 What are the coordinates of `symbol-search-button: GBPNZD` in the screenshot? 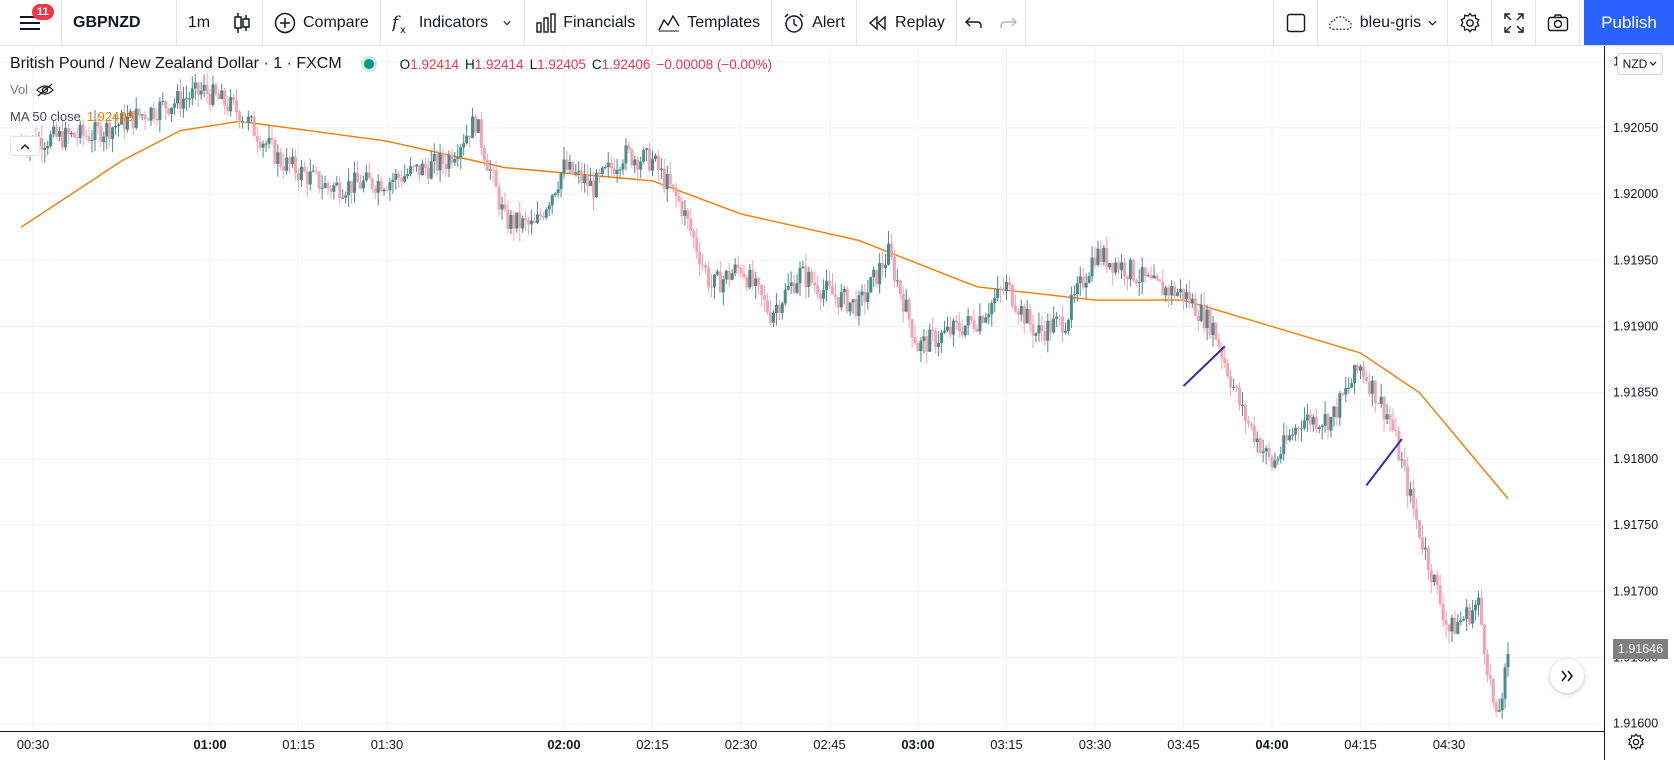 It's located at (119, 22).